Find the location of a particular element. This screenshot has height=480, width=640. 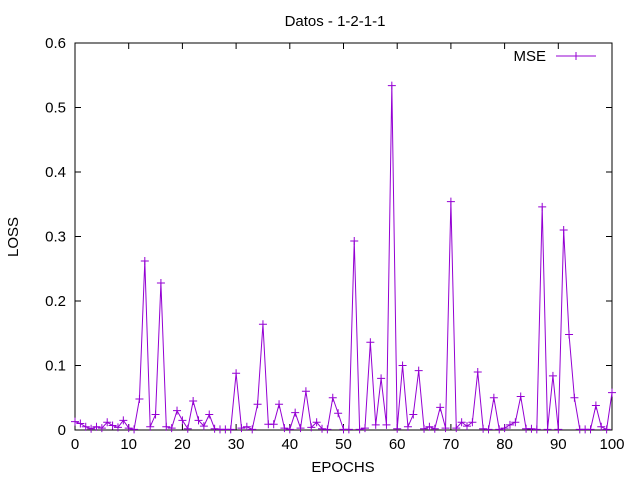

x-tick-label: 30 is located at coordinates (236, 444).